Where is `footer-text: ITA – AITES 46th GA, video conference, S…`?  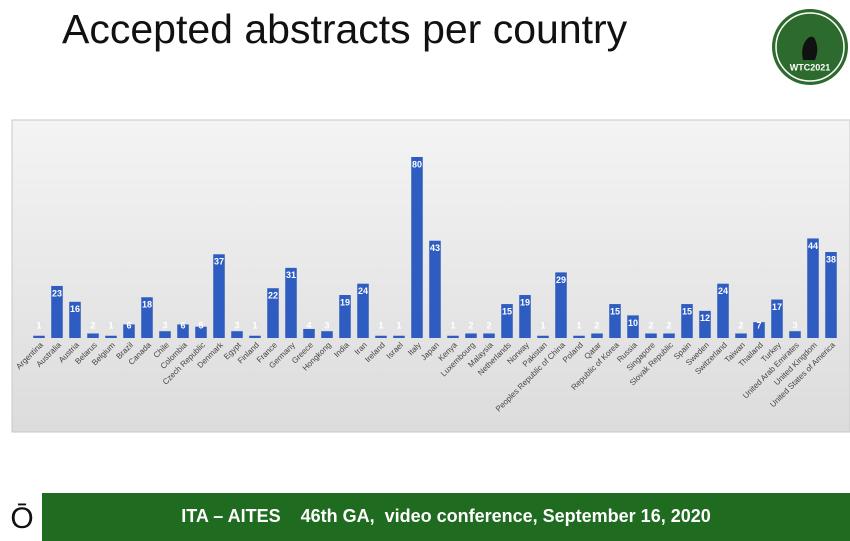 footer-text: ITA – AITES 46th GA, video conference, S… is located at coordinates (446, 516).